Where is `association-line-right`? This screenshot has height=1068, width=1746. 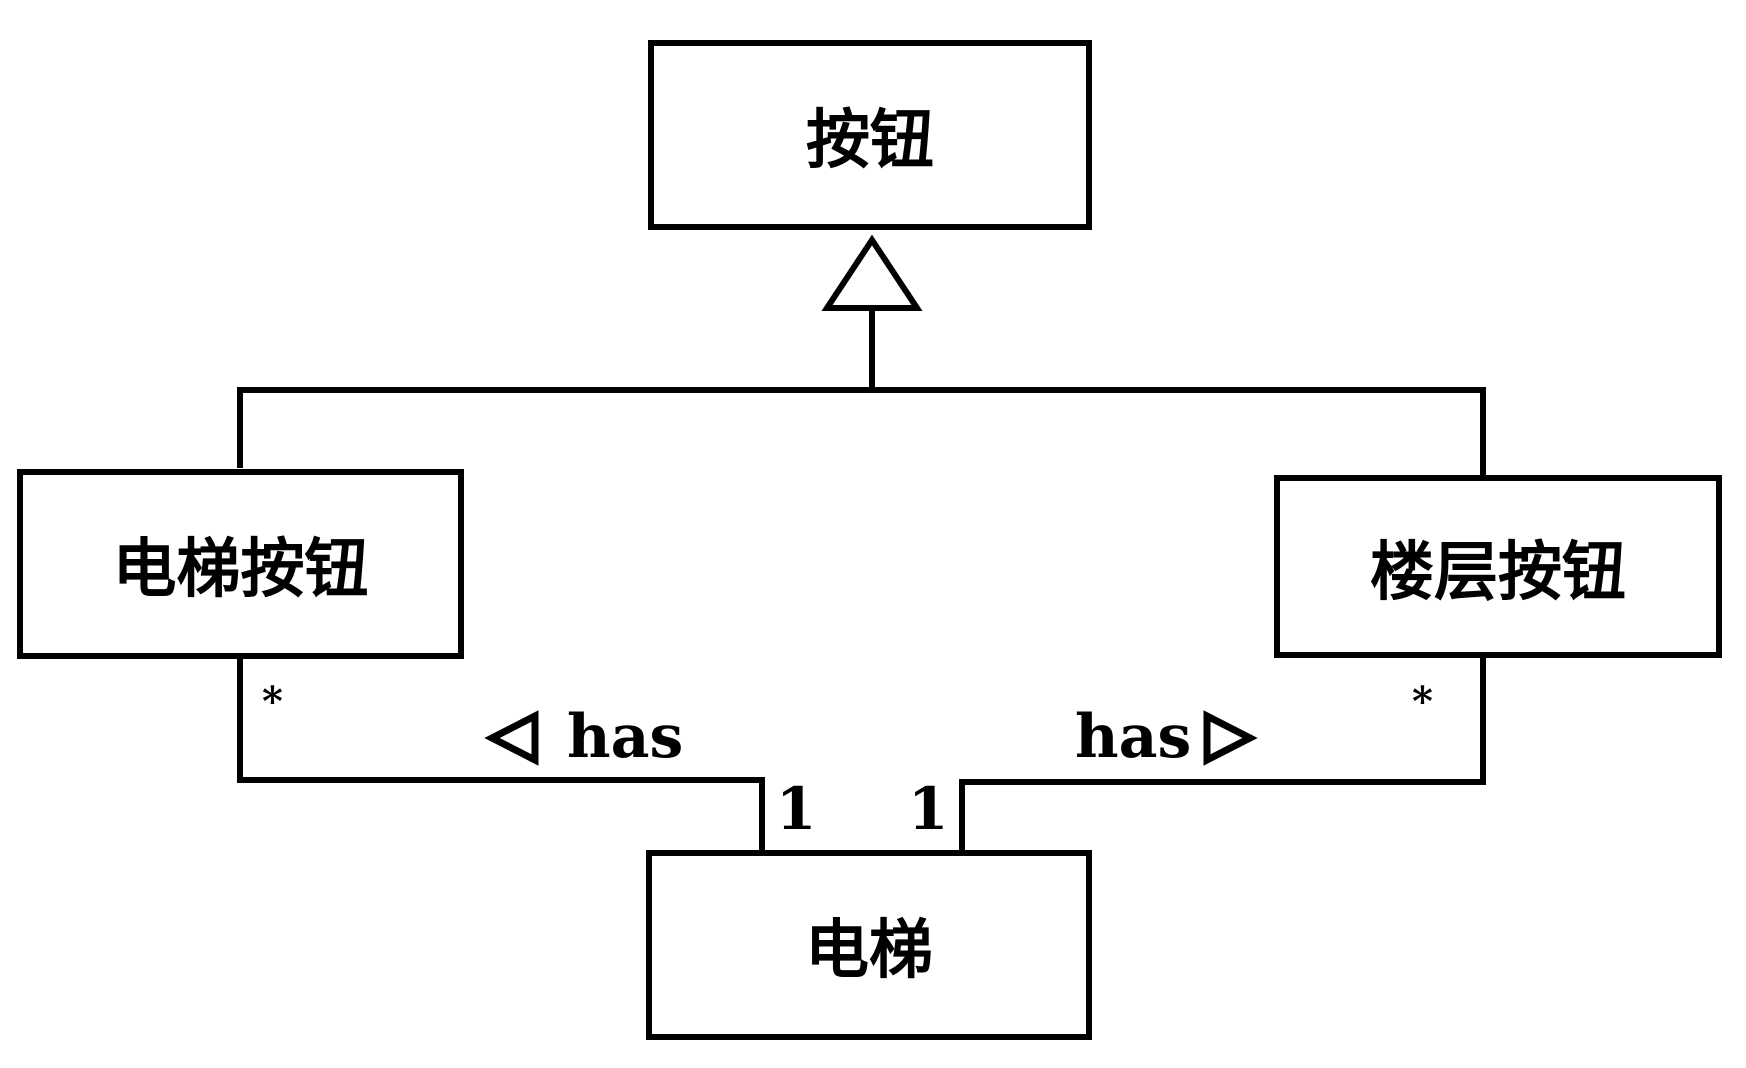
association-line-right is located at coordinates (1222, 756).